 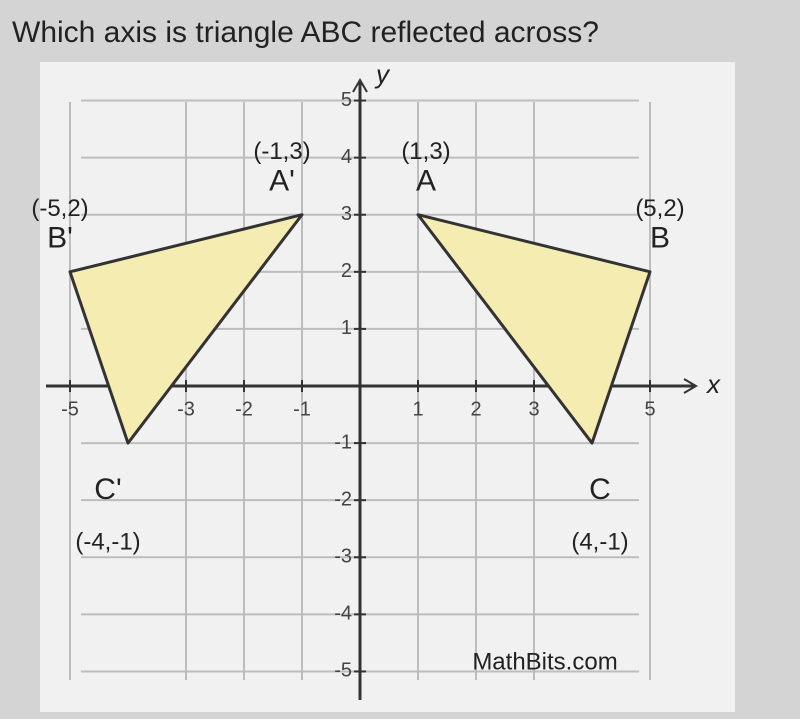 I want to click on vertex-coordinate: (5,2), so click(x=659, y=208).